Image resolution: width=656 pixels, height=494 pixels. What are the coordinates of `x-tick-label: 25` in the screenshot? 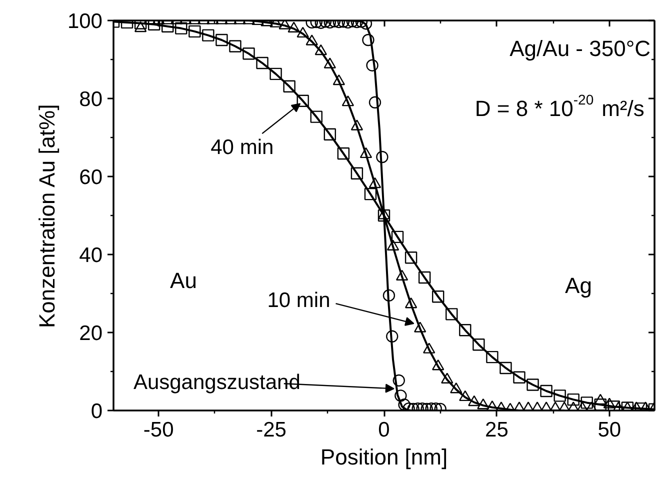 It's located at (496, 430).